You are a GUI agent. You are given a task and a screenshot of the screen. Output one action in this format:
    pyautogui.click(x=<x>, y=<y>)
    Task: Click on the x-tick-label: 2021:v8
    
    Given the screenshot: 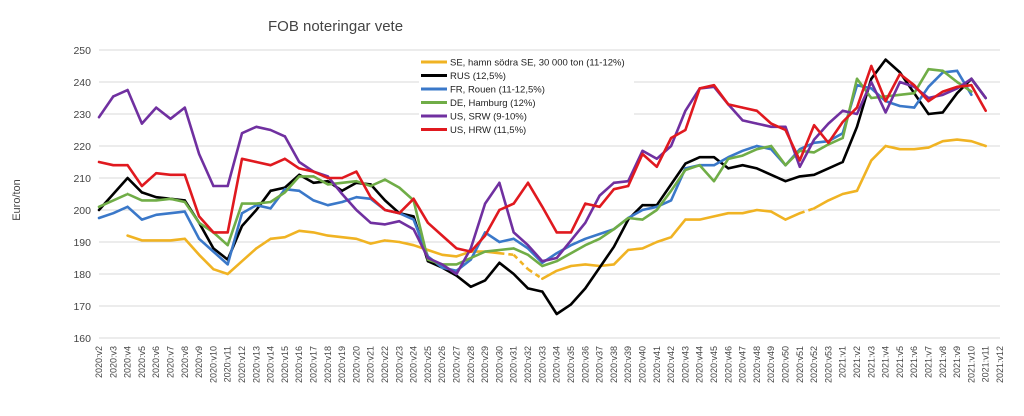 What is the action you would take?
    pyautogui.click(x=943, y=362)
    